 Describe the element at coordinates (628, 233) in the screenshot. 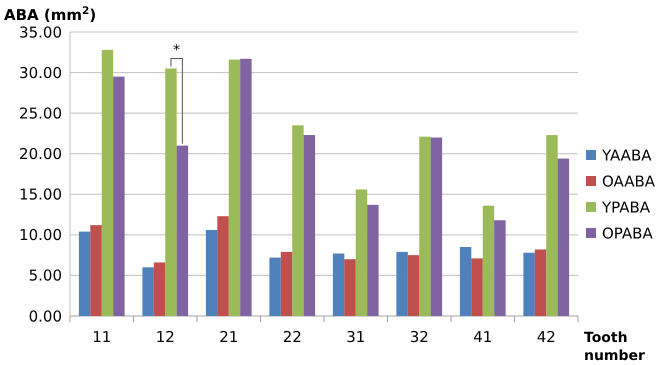

I see `legend-label: OPABA` at that location.